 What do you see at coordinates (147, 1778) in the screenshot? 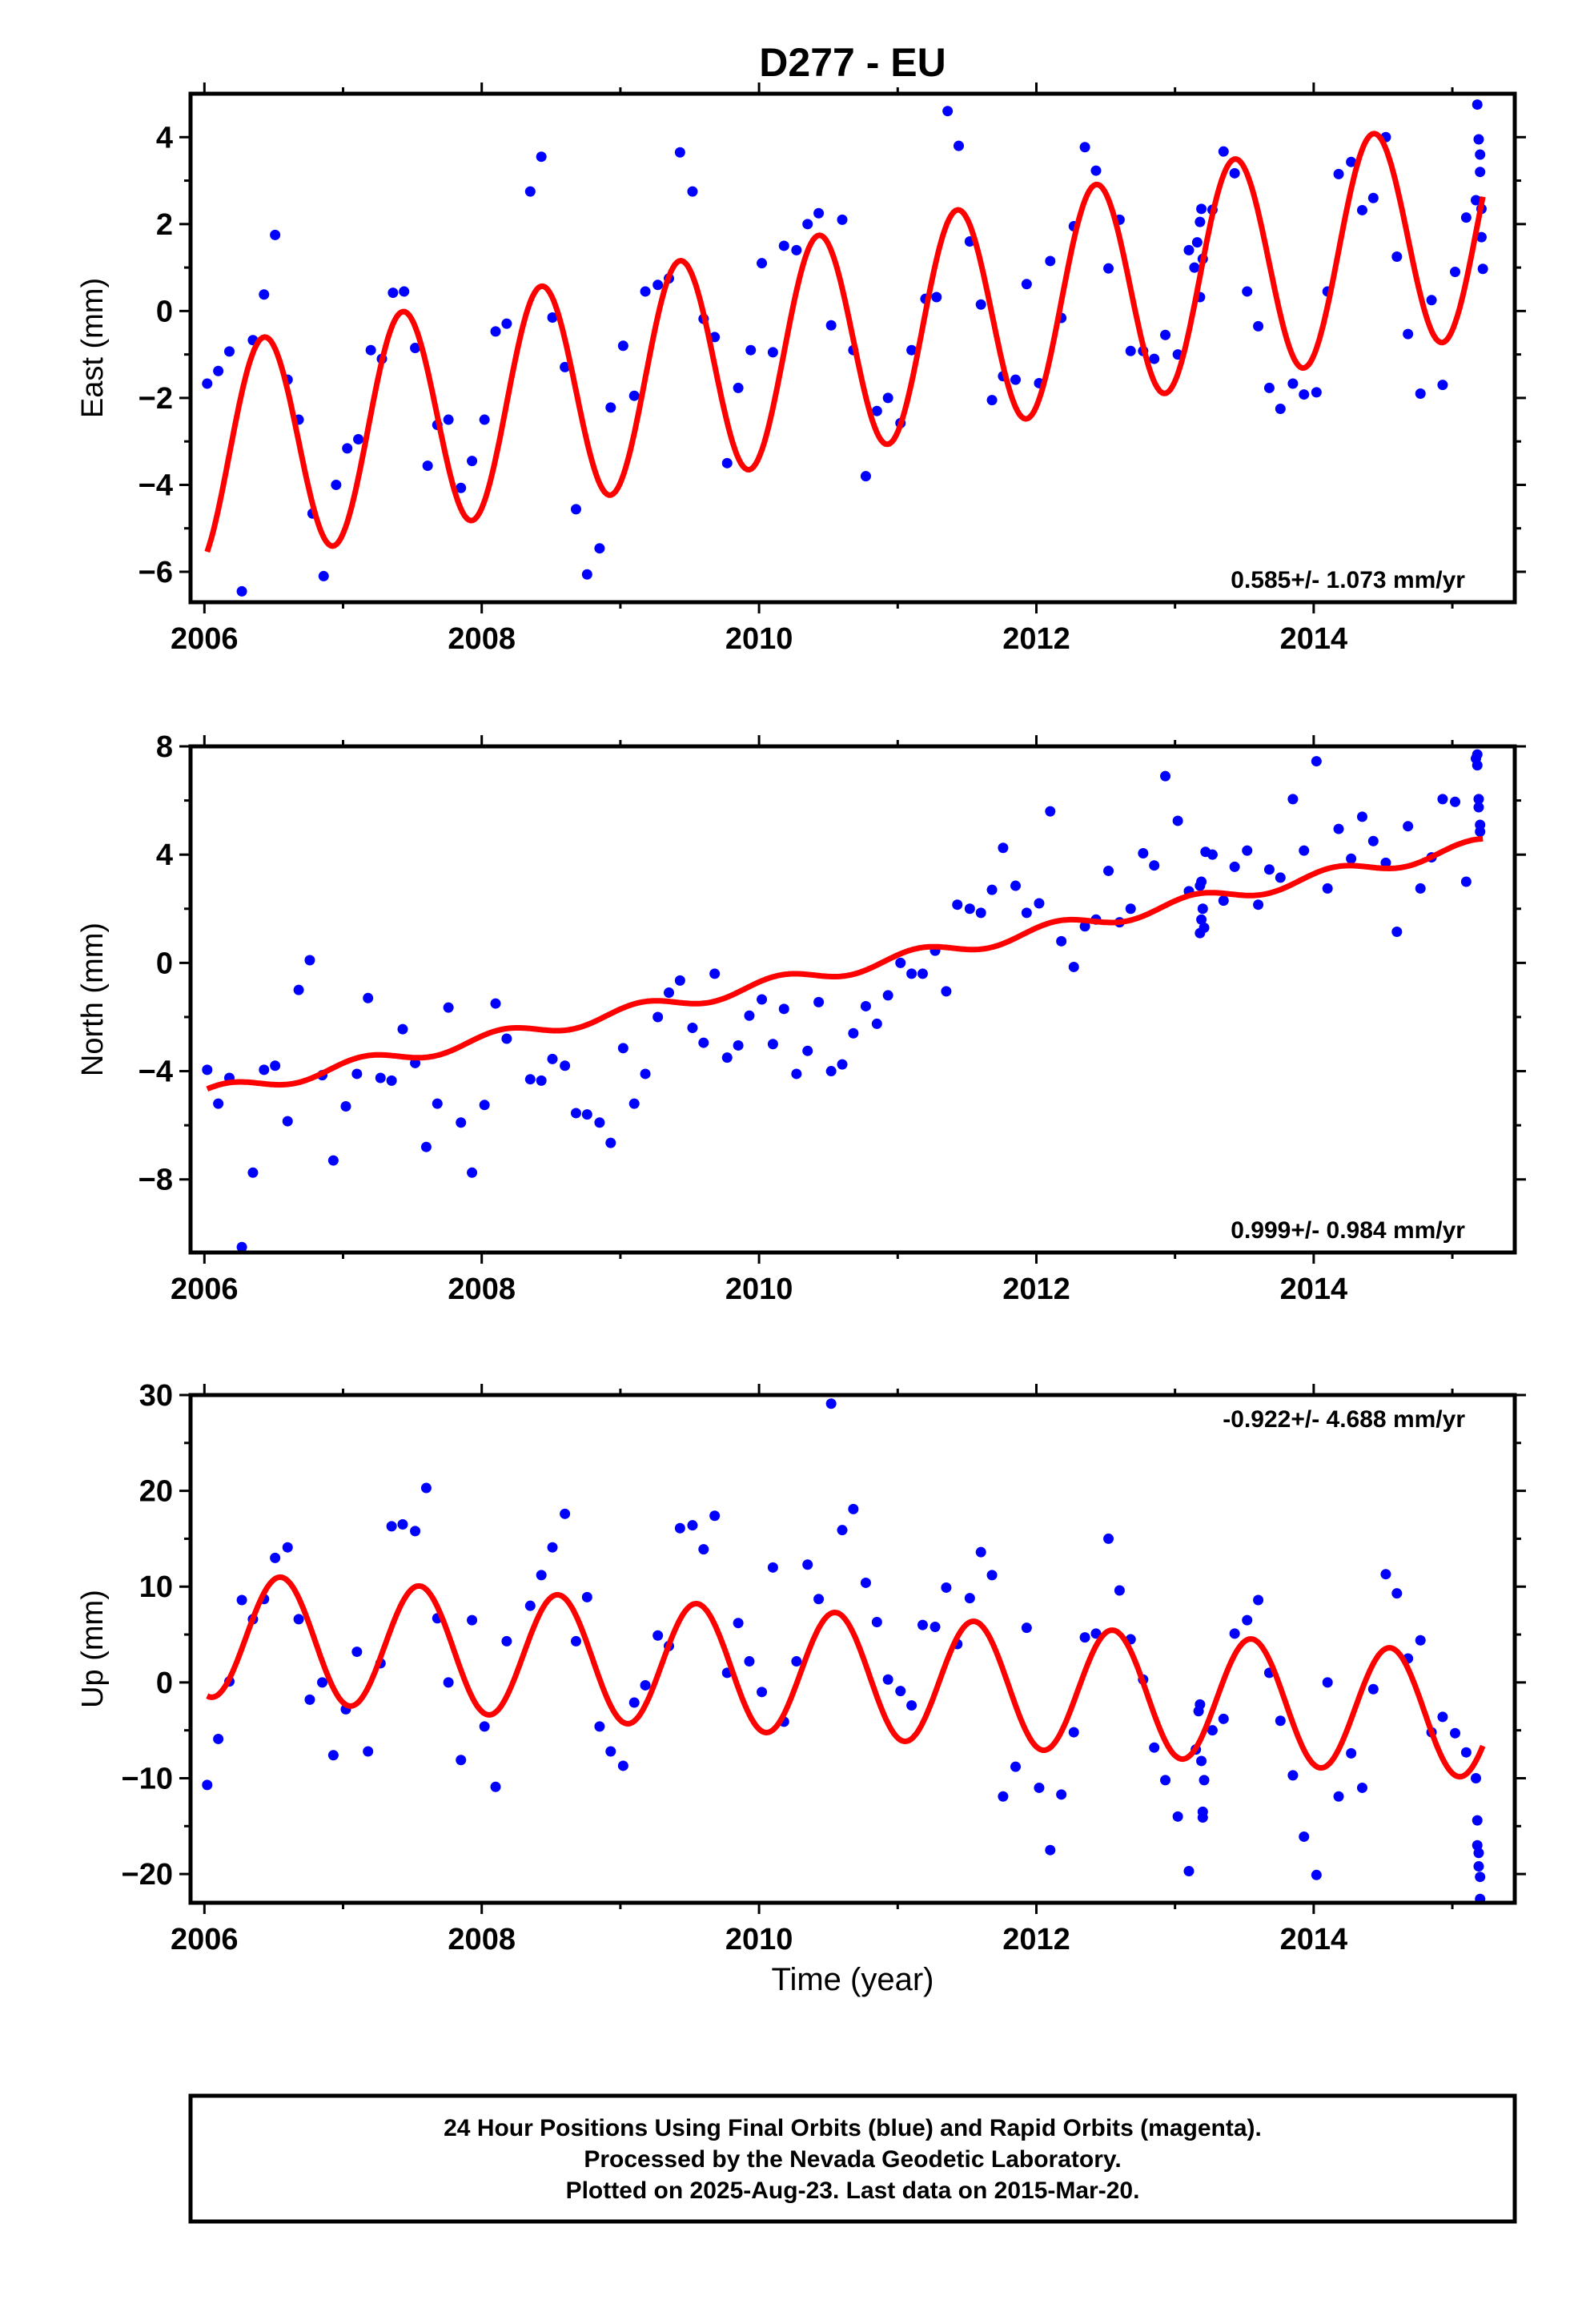
I see `up-y-tick-label: −10` at bounding box center [147, 1778].